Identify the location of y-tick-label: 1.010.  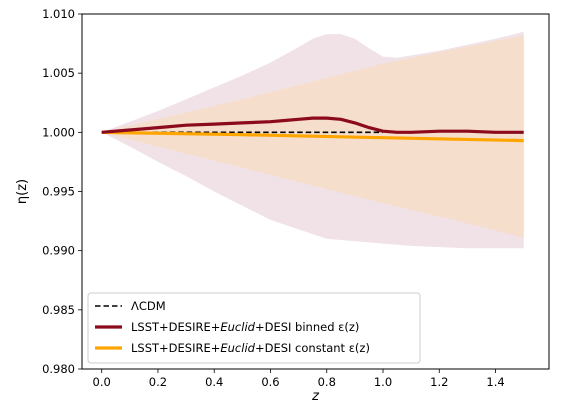
(58, 14).